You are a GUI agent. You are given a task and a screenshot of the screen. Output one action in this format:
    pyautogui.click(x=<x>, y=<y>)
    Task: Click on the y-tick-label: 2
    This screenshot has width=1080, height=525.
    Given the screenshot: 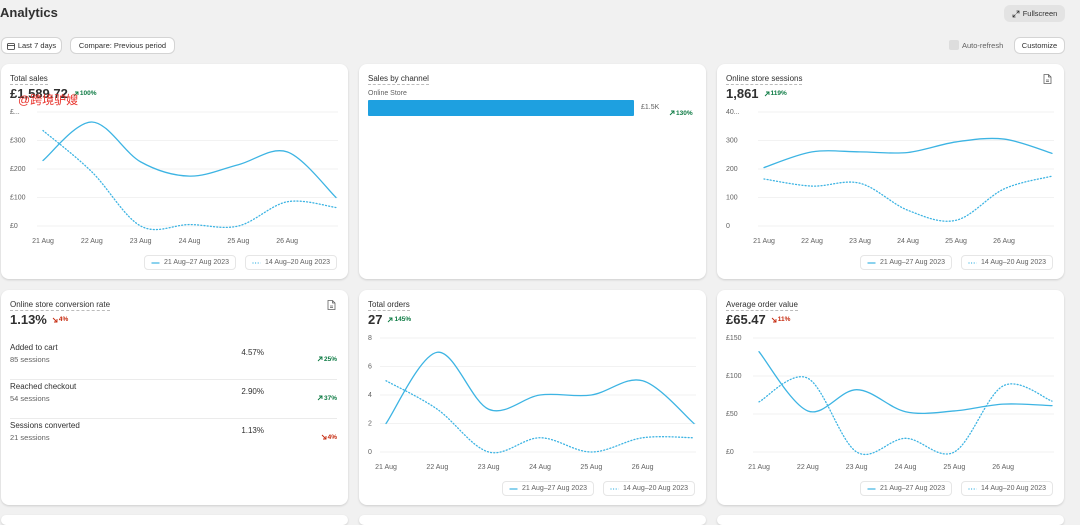 What is the action you would take?
    pyautogui.click(x=370, y=423)
    